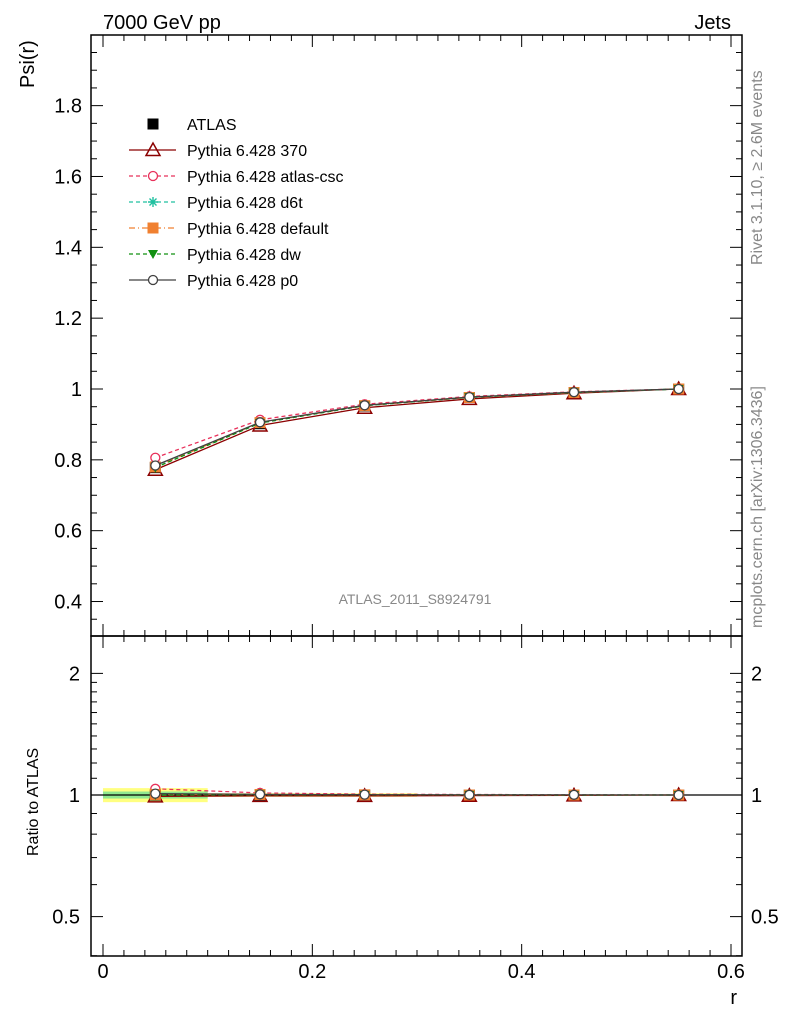  I want to click on ratio-series-line, so click(417, 794).